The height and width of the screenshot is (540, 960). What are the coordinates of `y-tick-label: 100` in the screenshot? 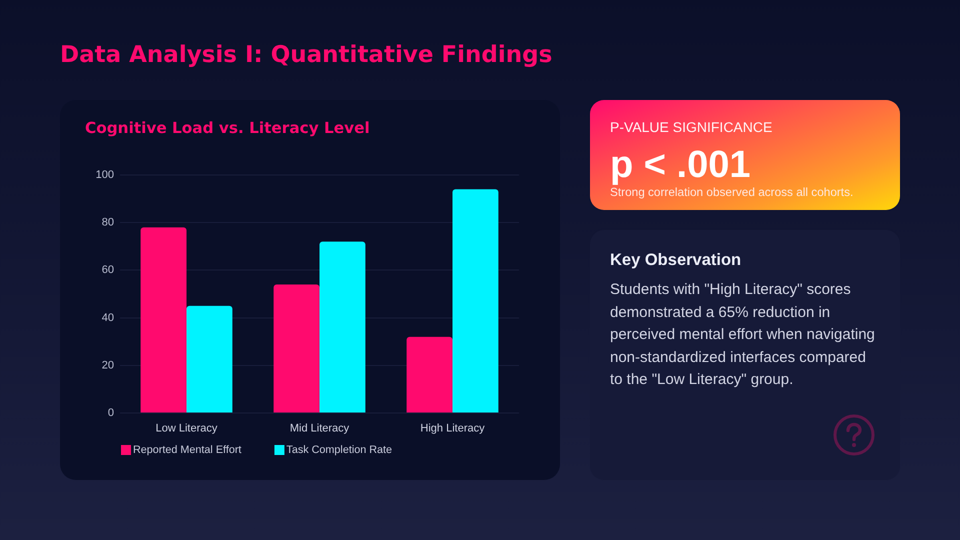 It's located at (105, 175).